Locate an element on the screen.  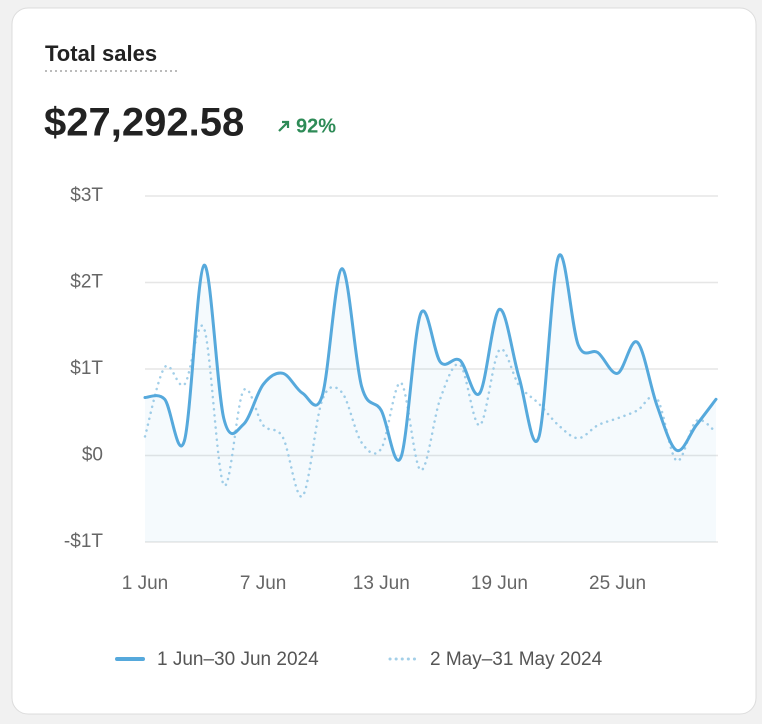
legend-label: 2 May–31 May 2024 is located at coordinates (516, 659).